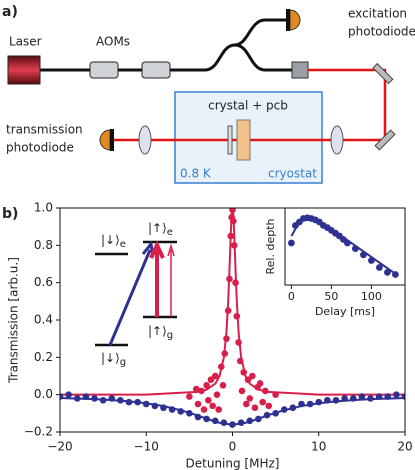 Image resolution: width=415 pixels, height=470 pixels. What do you see at coordinates (43, 357) in the screenshot?
I see `y-tick-label: 0.2` at bounding box center [43, 357].